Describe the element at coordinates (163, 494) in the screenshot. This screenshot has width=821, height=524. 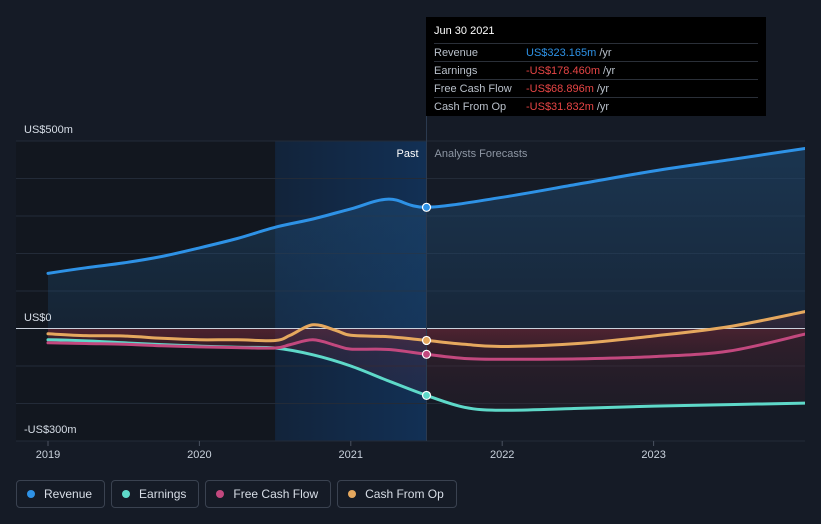
I see `legend-label: Earnings` at that location.